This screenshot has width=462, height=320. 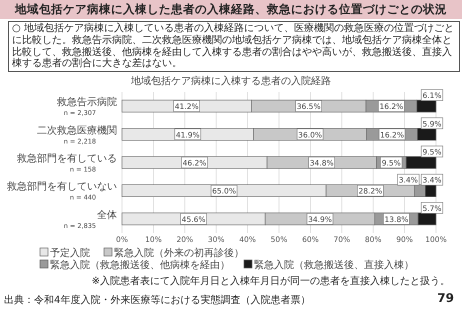 What do you see at coordinates (271, 281) in the screenshot?
I see `text: ※入院患者表にて入院年月日と入棟年月日が同一の患者を直接入棟したと扱う。` at bounding box center [271, 281].